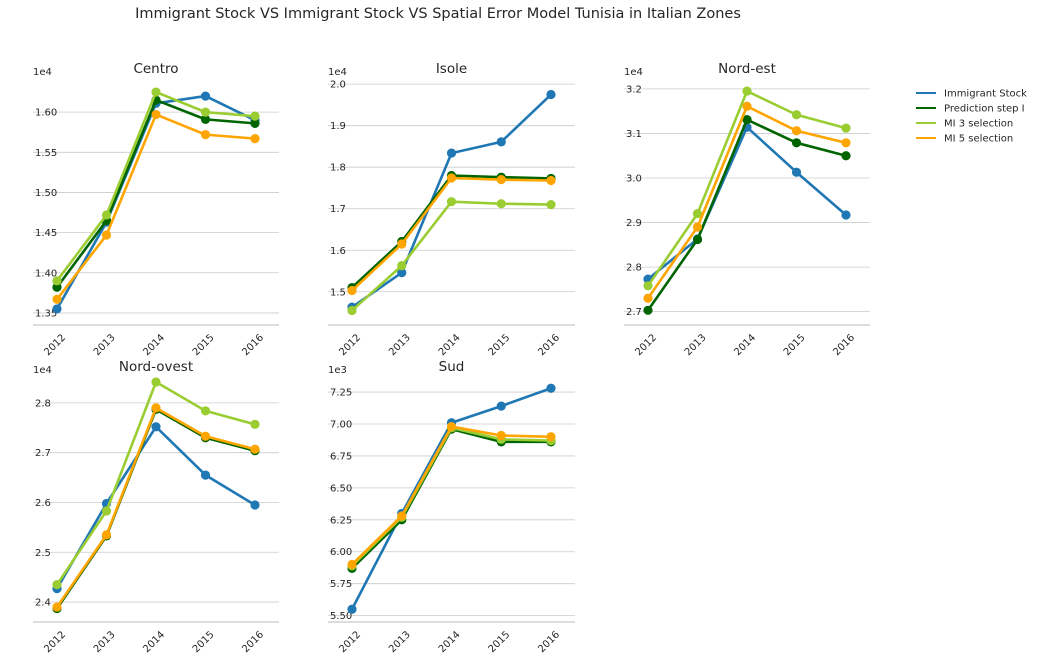  Describe the element at coordinates (451, 69) in the screenshot. I see `panel-title: Isole` at that location.